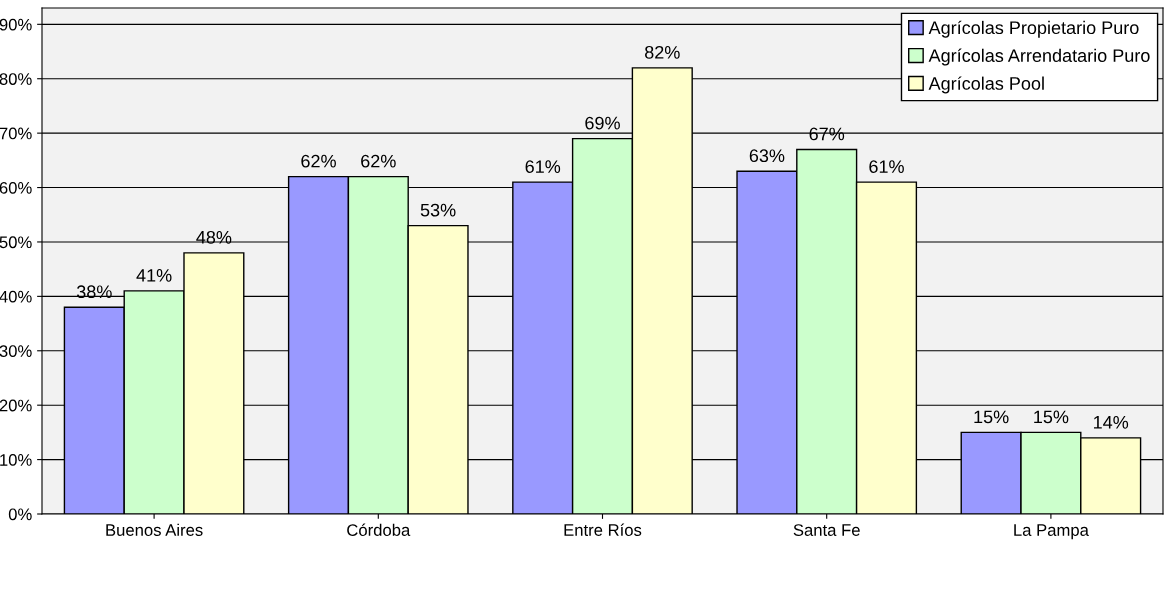 The height and width of the screenshot is (607, 1176). What do you see at coordinates (16, 459) in the screenshot?
I see `y-tick-label: 10%` at bounding box center [16, 459].